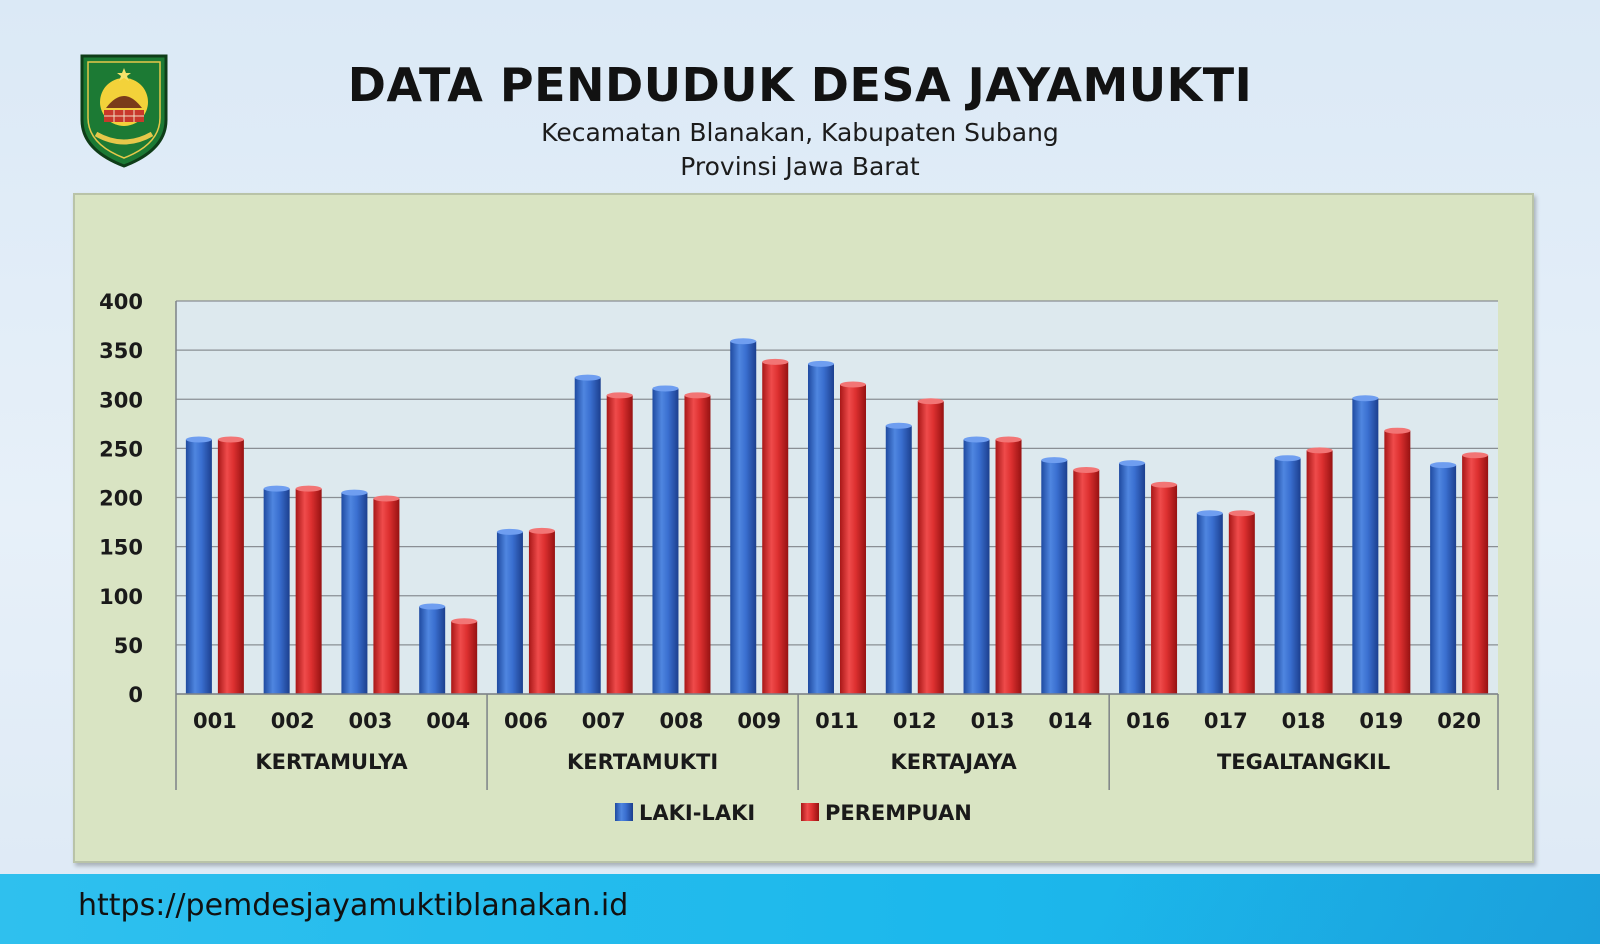 The image size is (1600, 944). Describe the element at coordinates (135, 695) in the screenshot. I see `y-tick-label: 0` at that location.